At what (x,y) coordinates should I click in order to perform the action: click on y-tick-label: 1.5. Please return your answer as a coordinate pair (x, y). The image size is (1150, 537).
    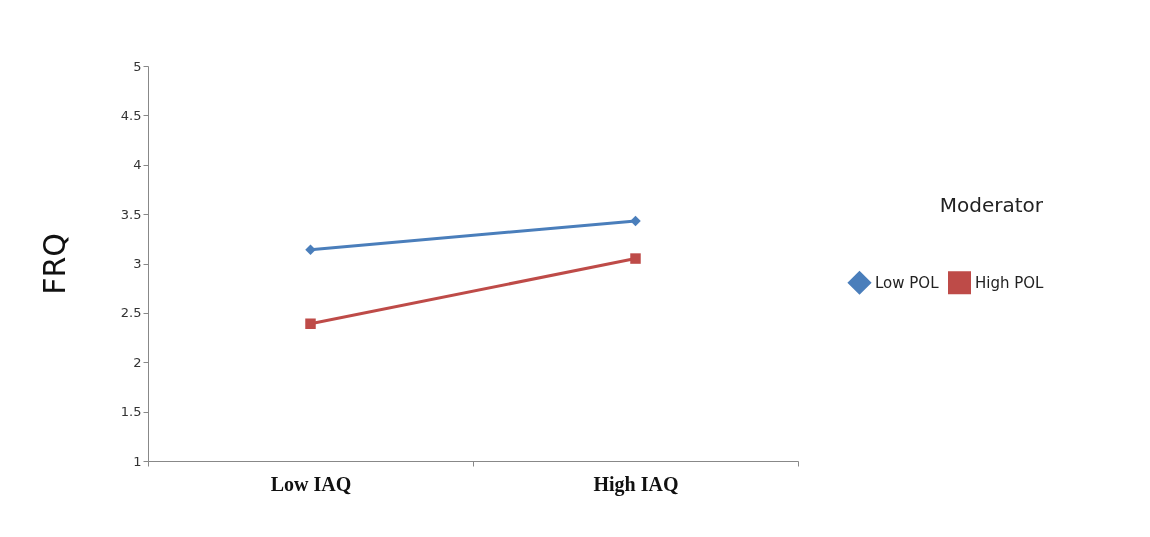
    Looking at the image, I should click on (131, 412).